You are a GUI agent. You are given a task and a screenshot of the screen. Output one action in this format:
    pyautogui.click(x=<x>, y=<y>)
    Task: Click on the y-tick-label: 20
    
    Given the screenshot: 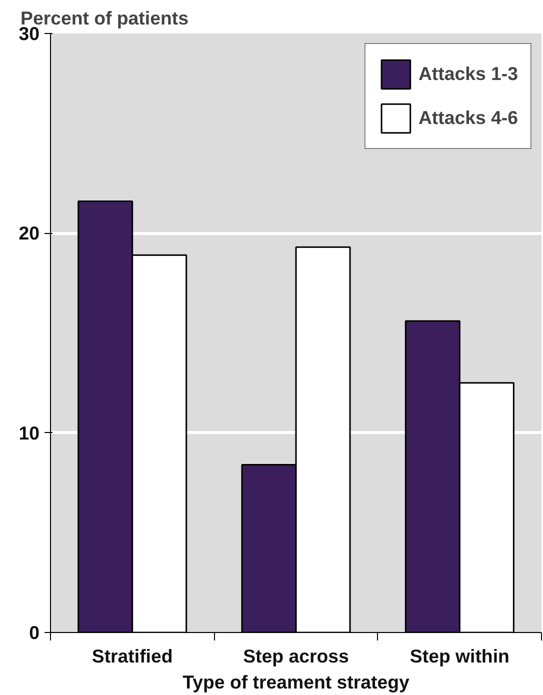 What is the action you would take?
    pyautogui.click(x=29, y=233)
    